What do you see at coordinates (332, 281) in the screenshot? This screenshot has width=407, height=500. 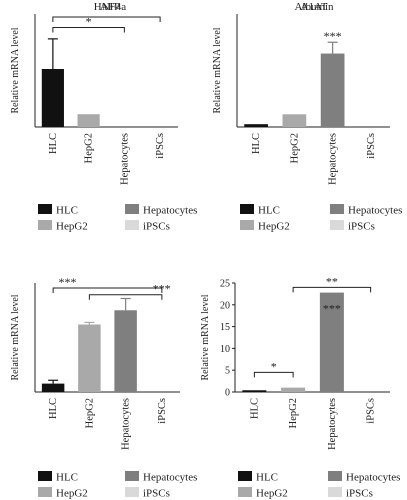 I see `significance-label: **` at bounding box center [332, 281].